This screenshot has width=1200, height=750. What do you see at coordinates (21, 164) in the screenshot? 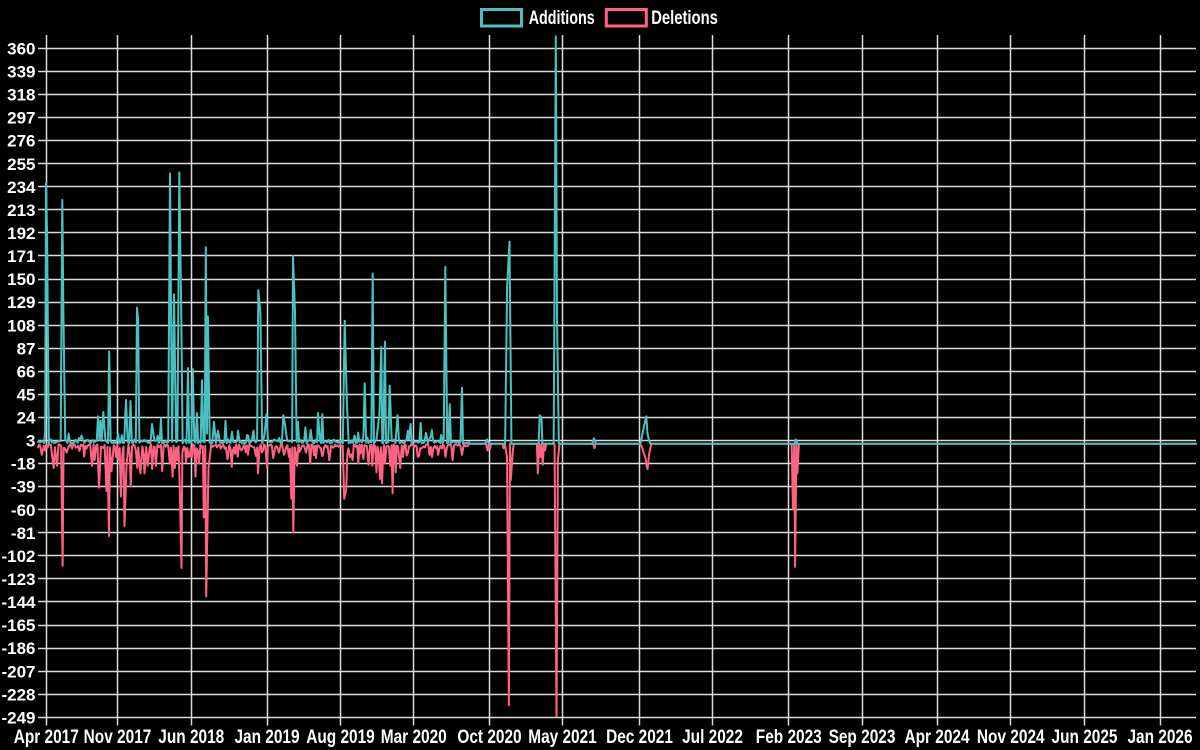
I see `svg-text: 255` at bounding box center [21, 164].